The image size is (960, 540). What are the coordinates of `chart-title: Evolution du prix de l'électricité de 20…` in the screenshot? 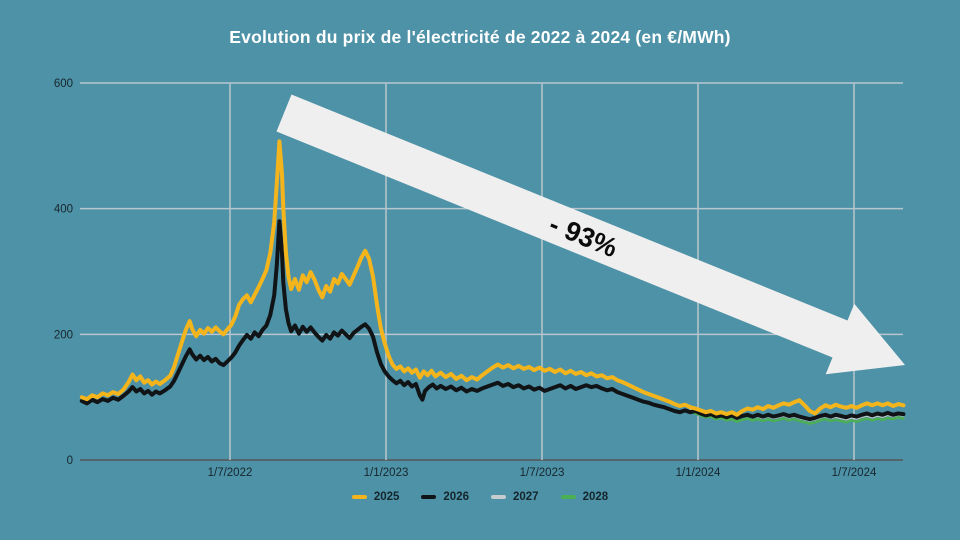 It's located at (480, 37).